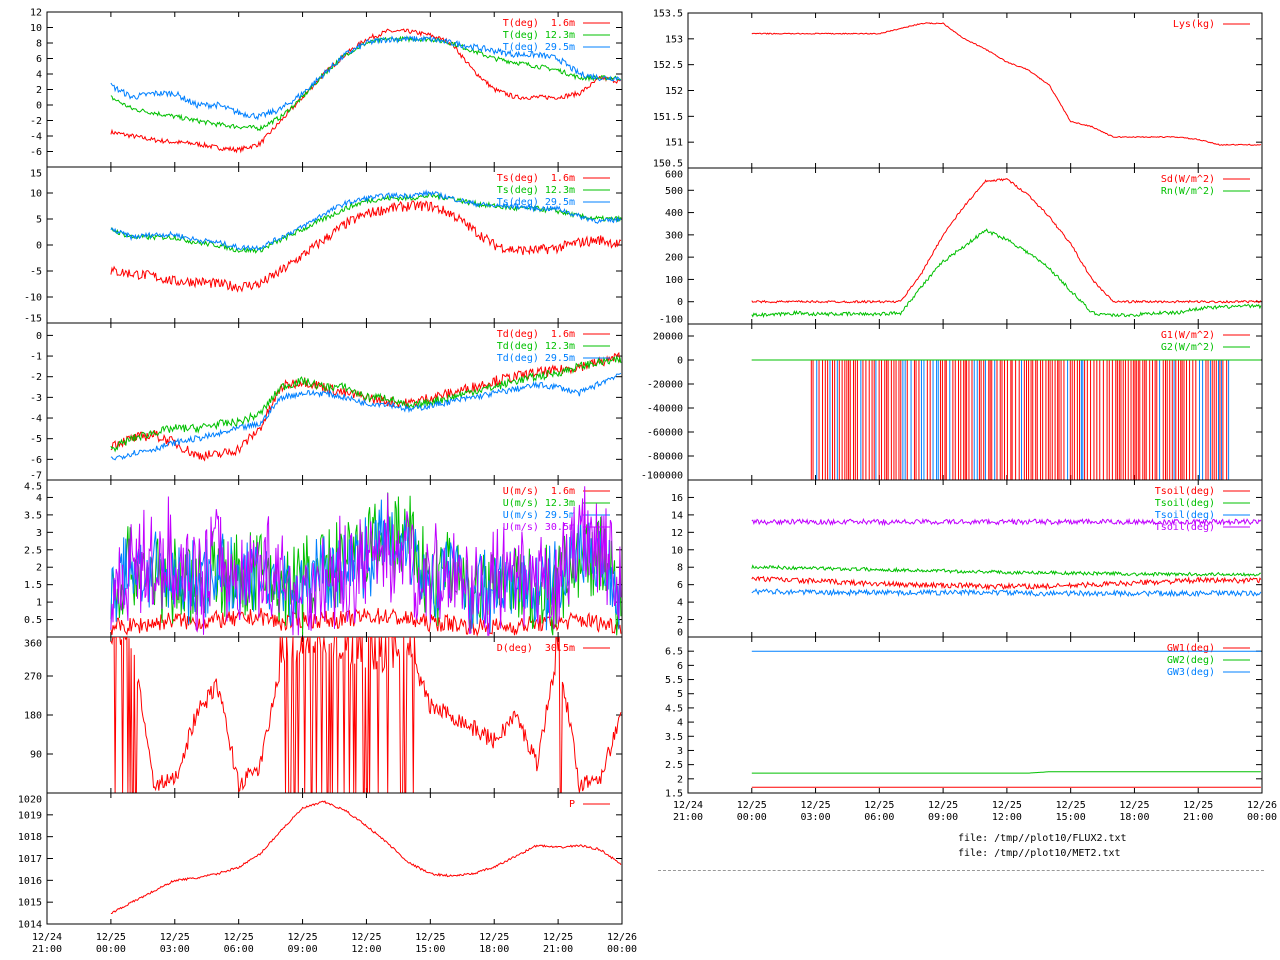  I want to click on y-tick-label: -20000, so click(665, 385).